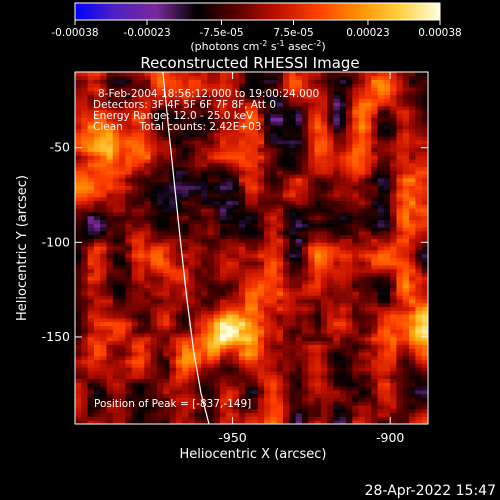 The height and width of the screenshot is (500, 500). I want to click on peak-position-label: Position of Peak = [-837,-149], so click(172, 404).